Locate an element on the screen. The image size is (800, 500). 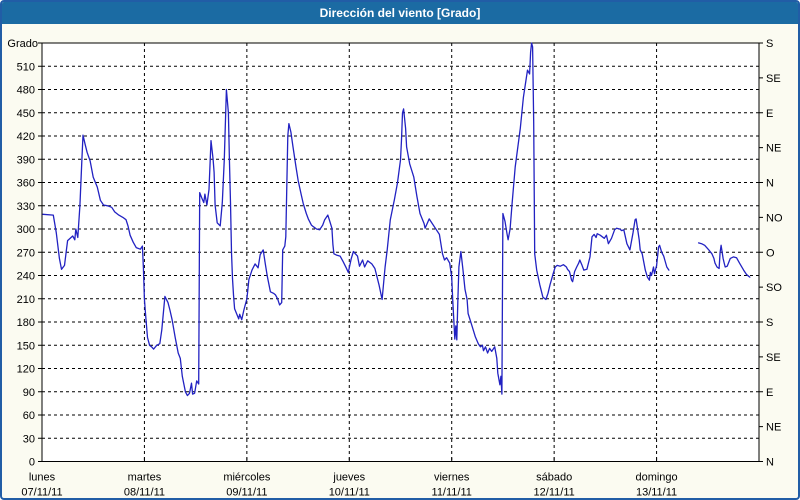
y-tick-label: 270 is located at coordinates (26, 253).